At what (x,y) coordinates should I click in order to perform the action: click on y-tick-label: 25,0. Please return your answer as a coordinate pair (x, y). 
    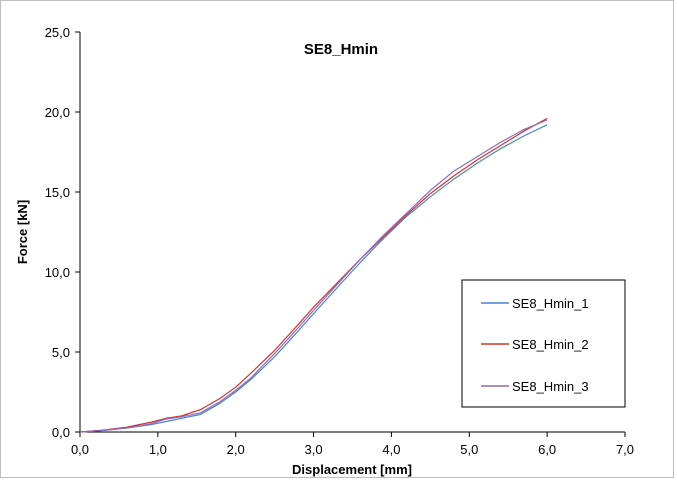
    Looking at the image, I should click on (57, 32).